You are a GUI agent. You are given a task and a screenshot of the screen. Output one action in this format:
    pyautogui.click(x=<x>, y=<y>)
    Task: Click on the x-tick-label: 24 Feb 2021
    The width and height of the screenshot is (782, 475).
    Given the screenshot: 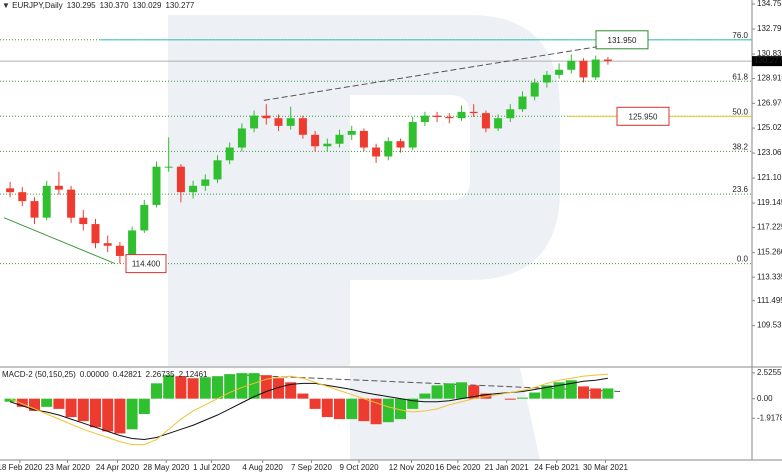 What is the action you would take?
    pyautogui.click(x=556, y=467)
    